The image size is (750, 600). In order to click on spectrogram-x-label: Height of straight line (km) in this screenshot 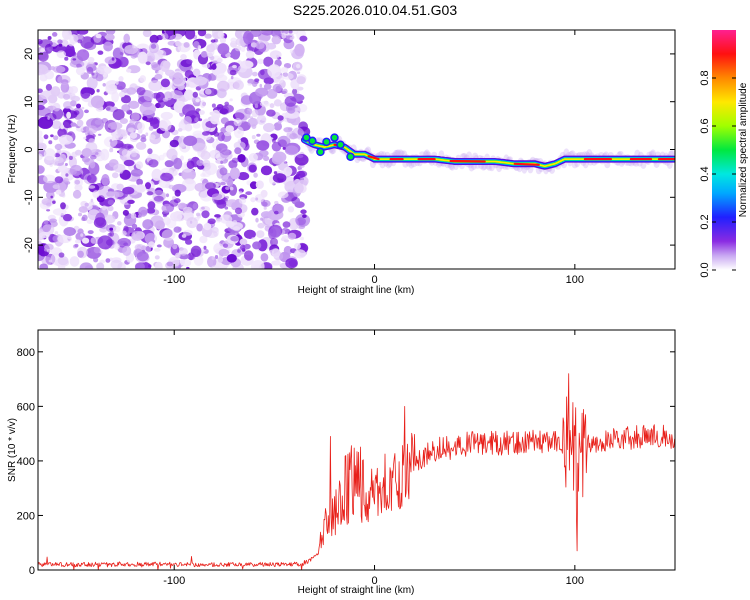, I will do `click(356, 290)`.